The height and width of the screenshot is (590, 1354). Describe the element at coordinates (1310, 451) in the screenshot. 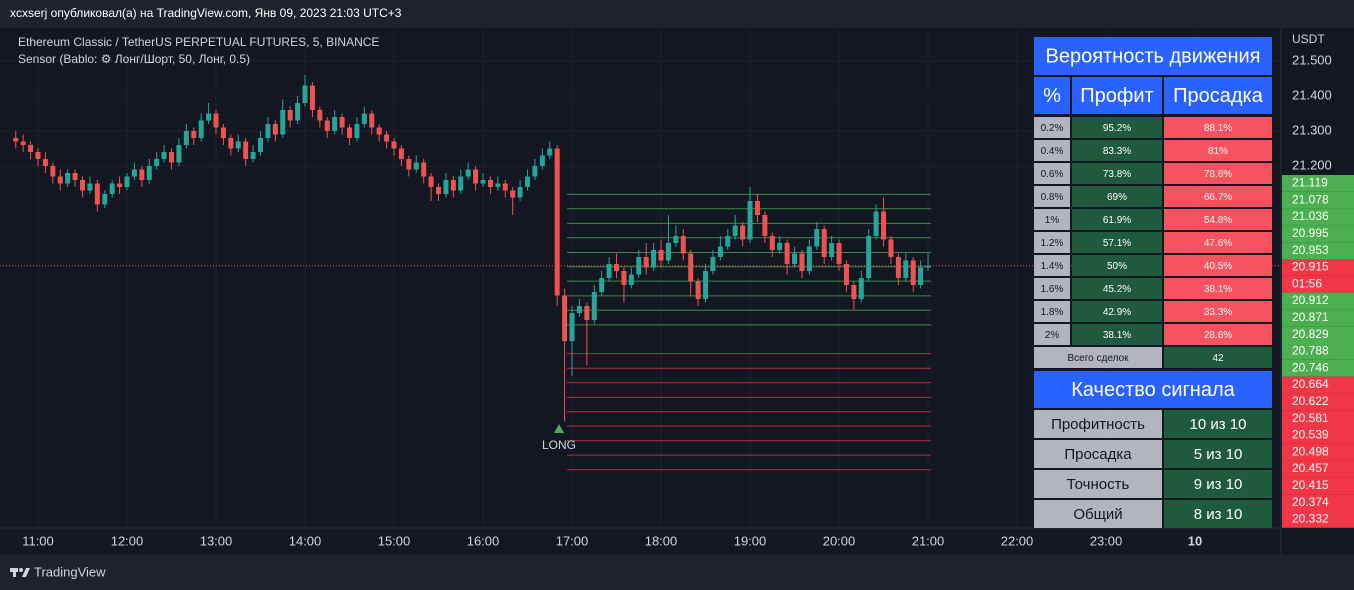

I see `price-label: 20.498` at that location.